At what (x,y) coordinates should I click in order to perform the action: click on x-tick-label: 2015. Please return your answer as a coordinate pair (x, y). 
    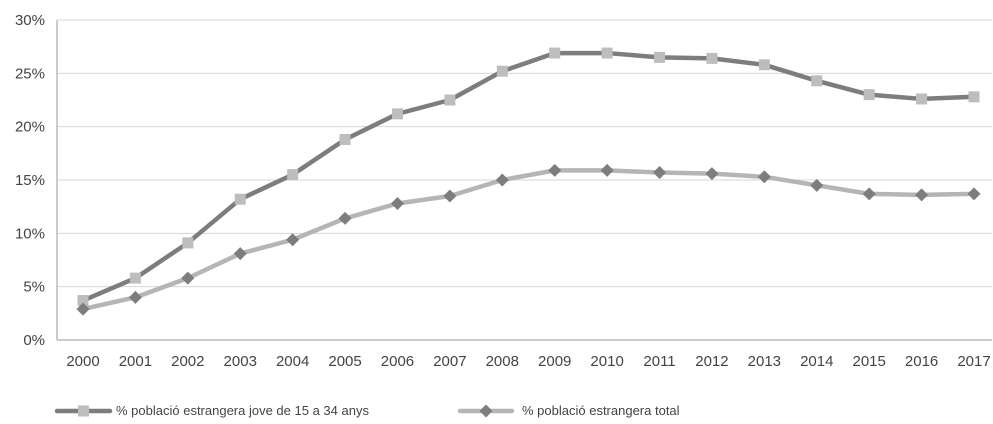
    Looking at the image, I should click on (868, 361).